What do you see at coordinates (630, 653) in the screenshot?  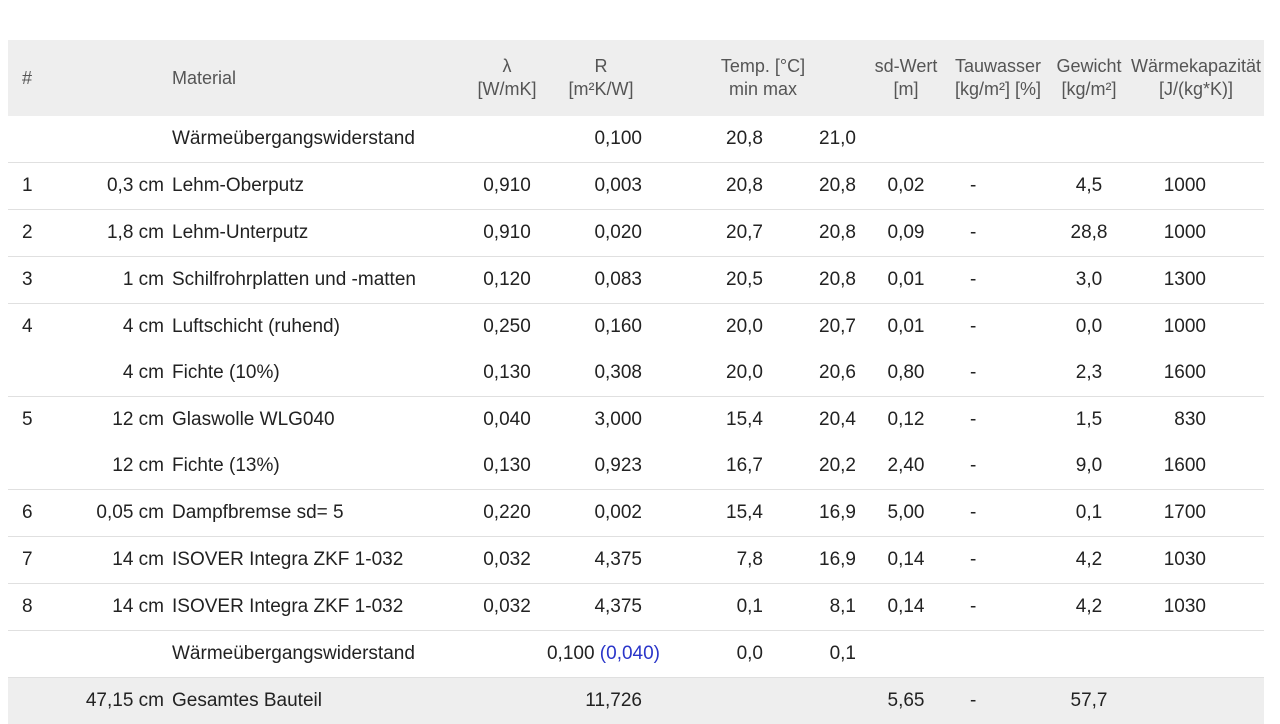 I see `r-alt-value: (0,040)` at bounding box center [630, 653].